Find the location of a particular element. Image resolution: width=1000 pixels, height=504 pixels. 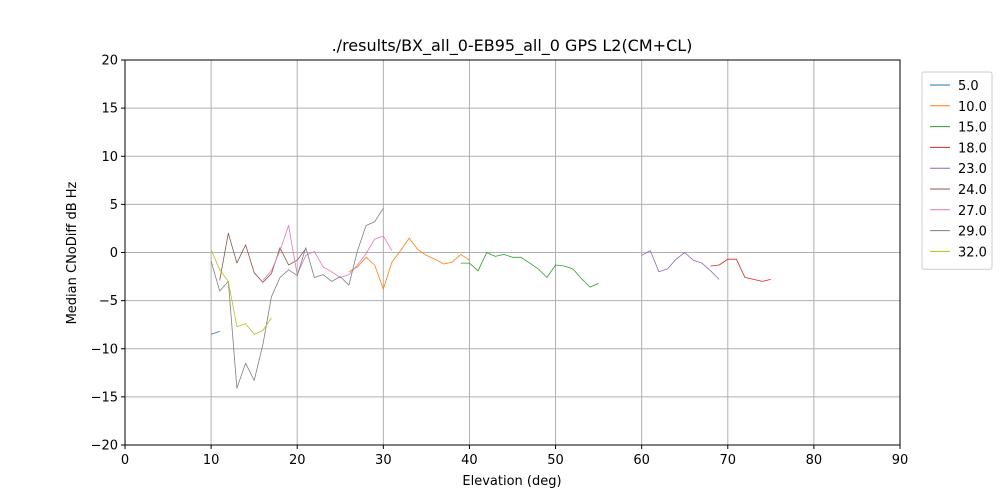

y-tick-label: −15 is located at coordinates (104, 397).